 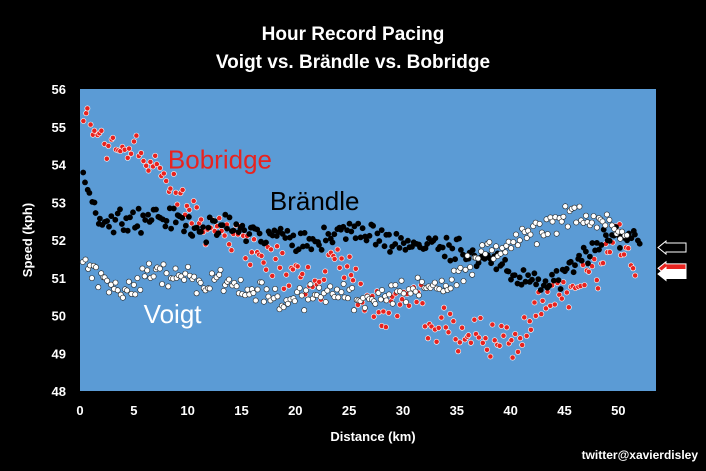 What do you see at coordinates (315, 201) in the screenshot?
I see `series-label: Brändle` at bounding box center [315, 201].